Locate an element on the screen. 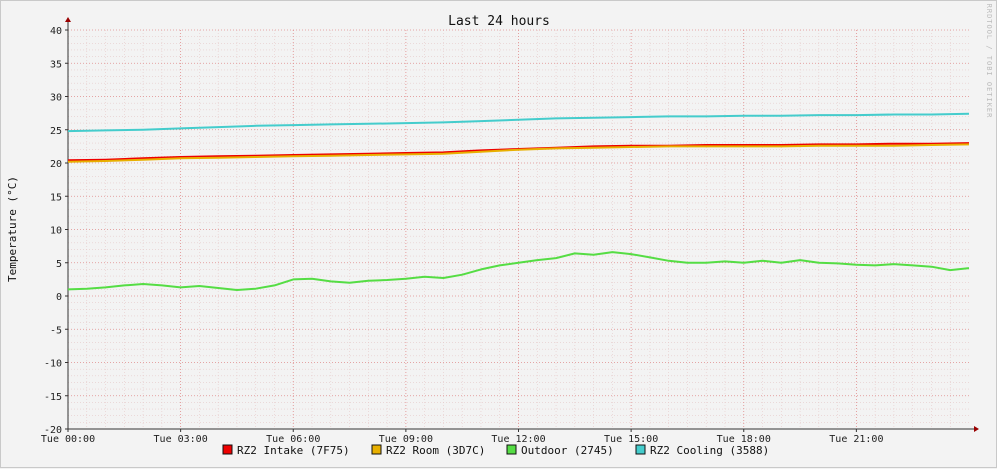  y-tick-label: -10 is located at coordinates (53, 364).